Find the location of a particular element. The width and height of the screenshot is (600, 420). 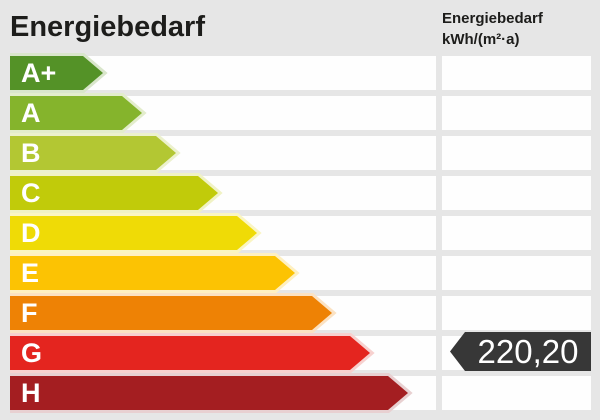

scale-row-aplus: A+ is located at coordinates (300, 73).